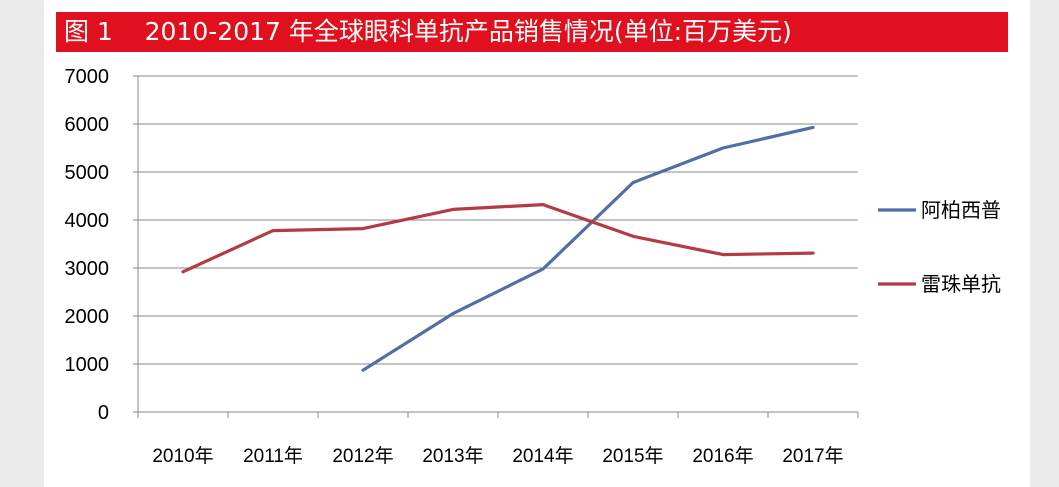 This screenshot has height=487, width=1059. What do you see at coordinates (87, 317) in the screenshot?
I see `y-tick-label: 2000` at bounding box center [87, 317].